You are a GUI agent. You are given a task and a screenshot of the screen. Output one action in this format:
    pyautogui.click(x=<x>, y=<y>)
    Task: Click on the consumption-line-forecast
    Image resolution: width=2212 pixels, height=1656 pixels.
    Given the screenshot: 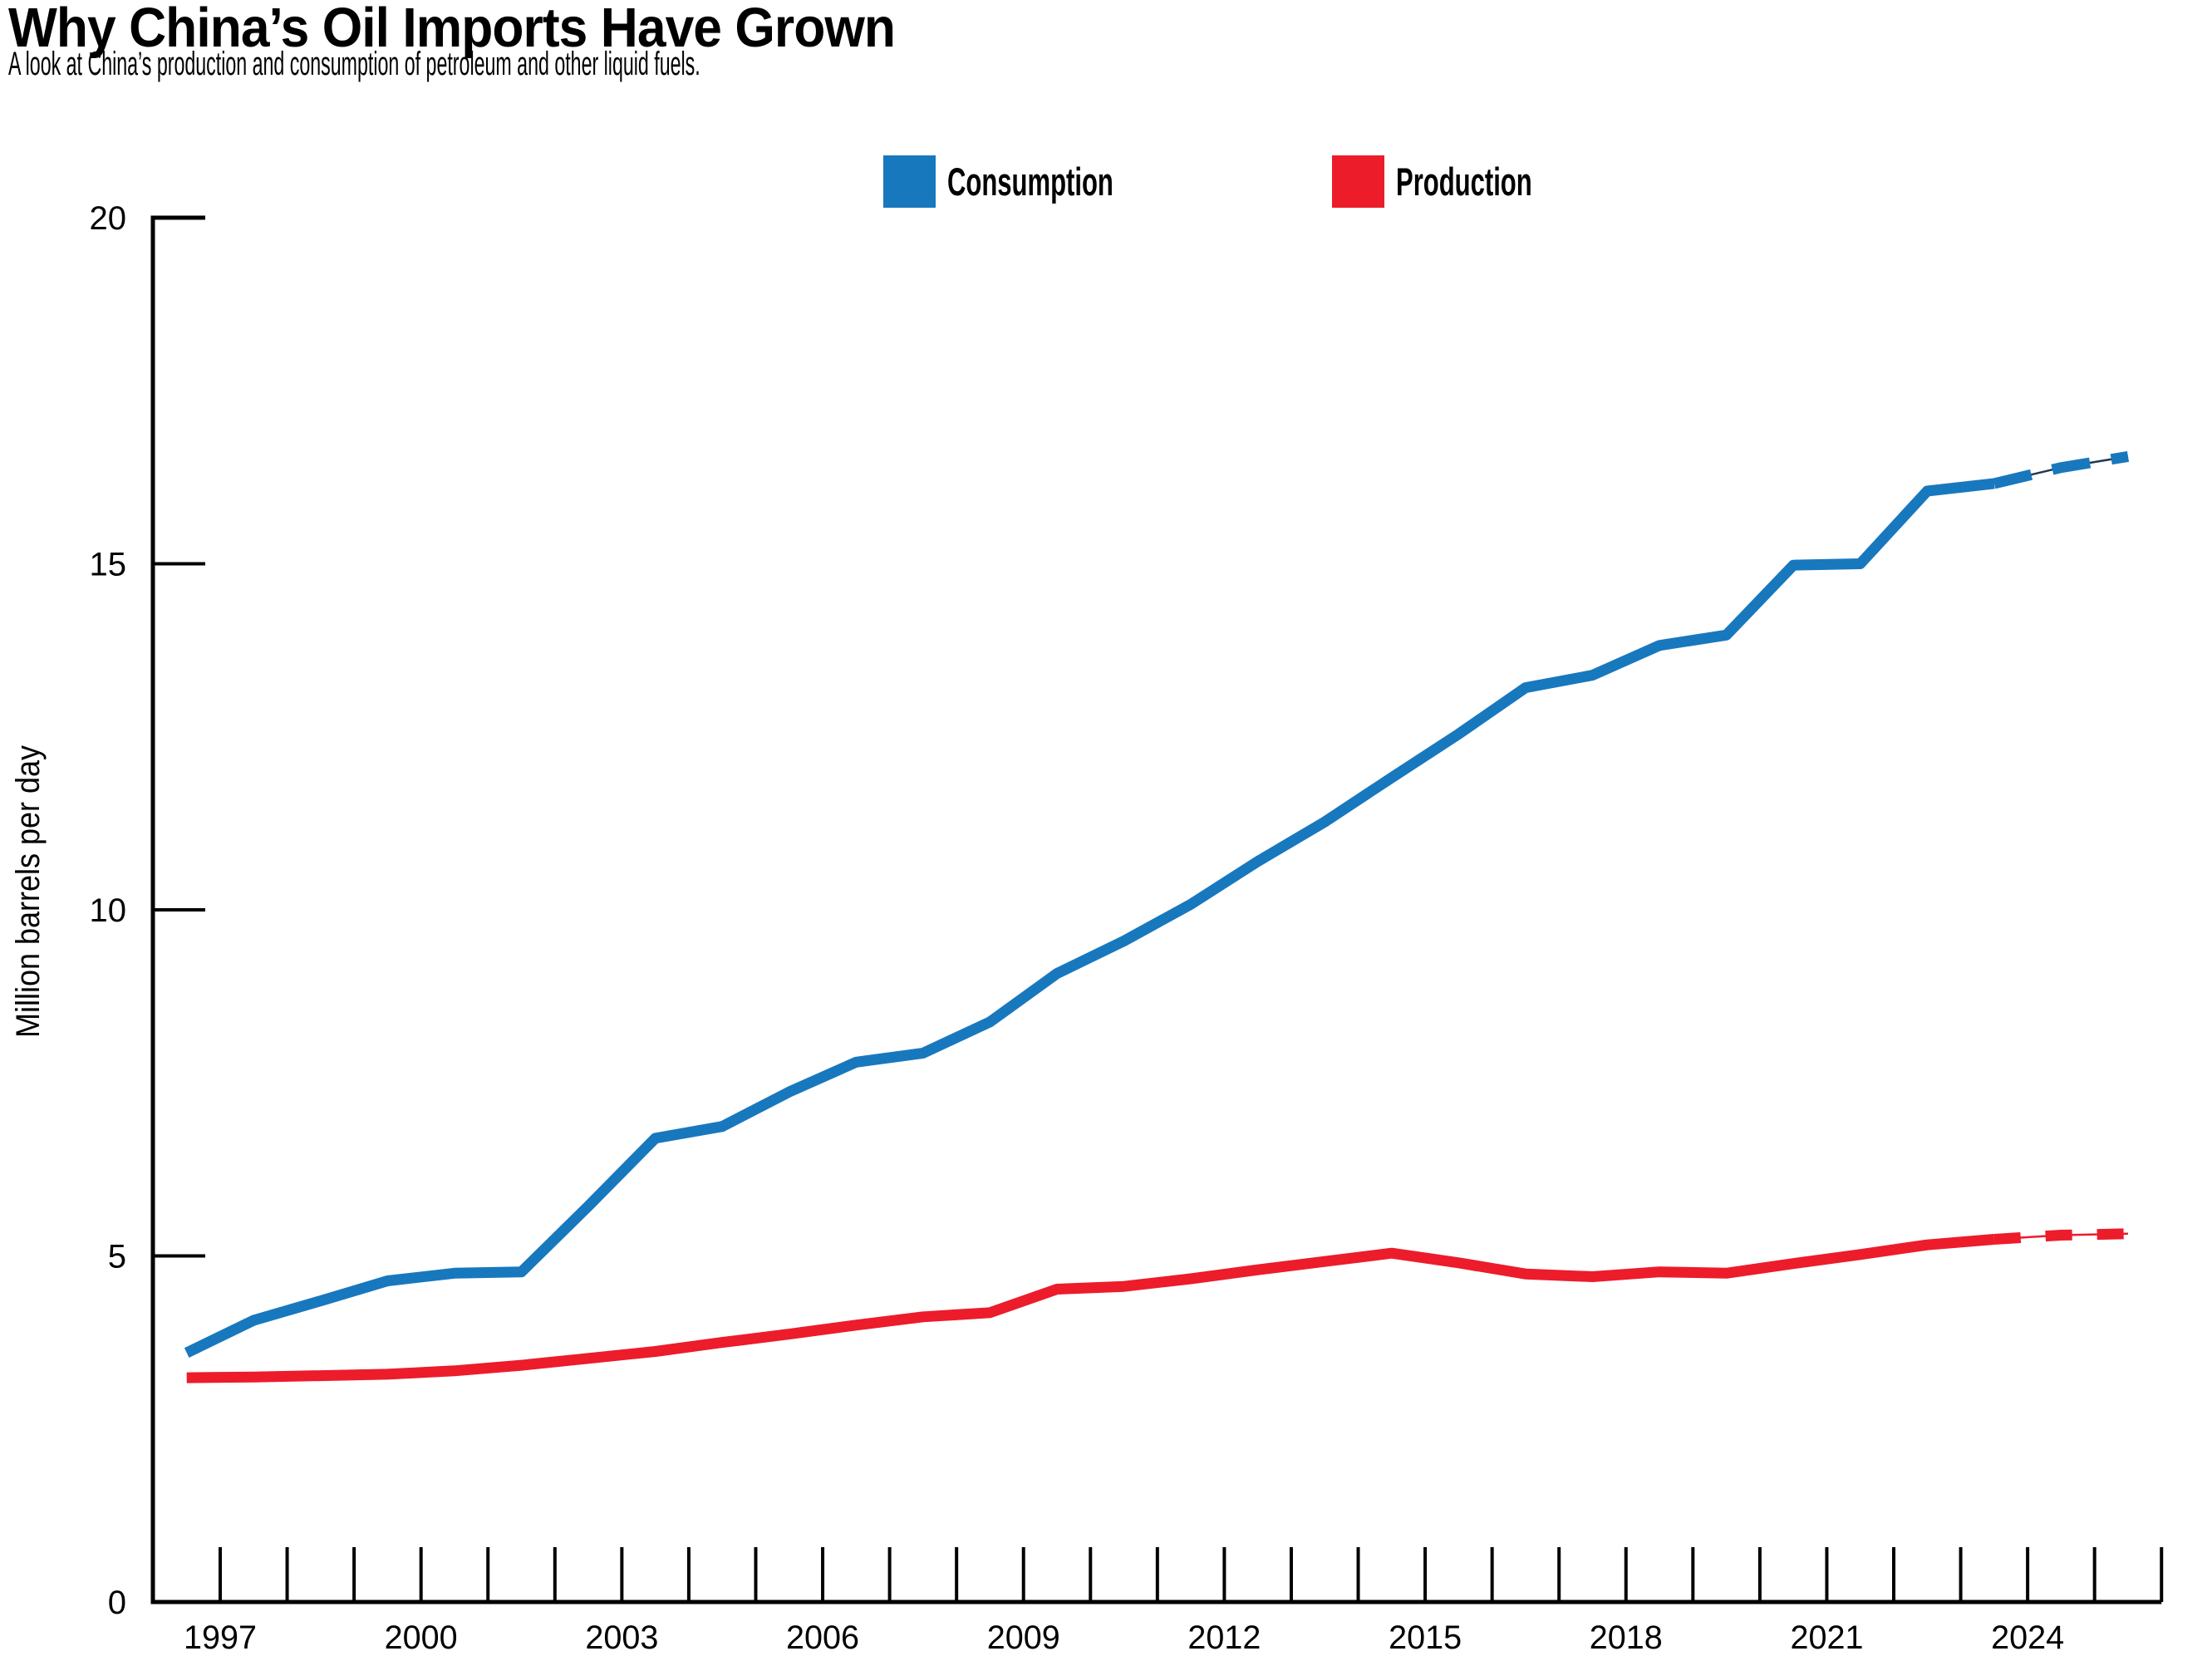 What is the action you would take?
    pyautogui.click(x=2061, y=469)
    